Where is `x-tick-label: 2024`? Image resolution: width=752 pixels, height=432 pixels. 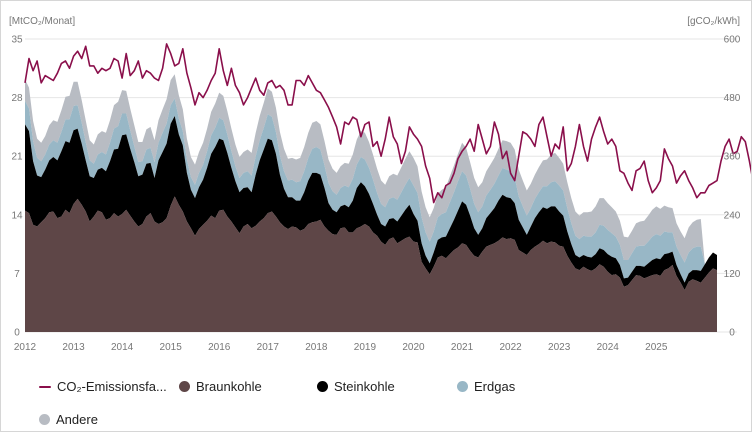
x-tick-label: 2024 is located at coordinates (608, 347).